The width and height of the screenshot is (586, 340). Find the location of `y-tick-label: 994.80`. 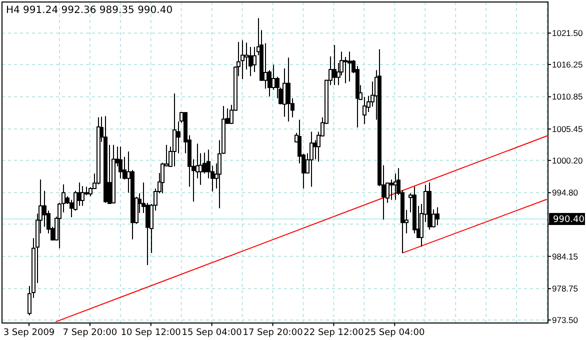

y-tick-label: 994.80 is located at coordinates (565, 193).